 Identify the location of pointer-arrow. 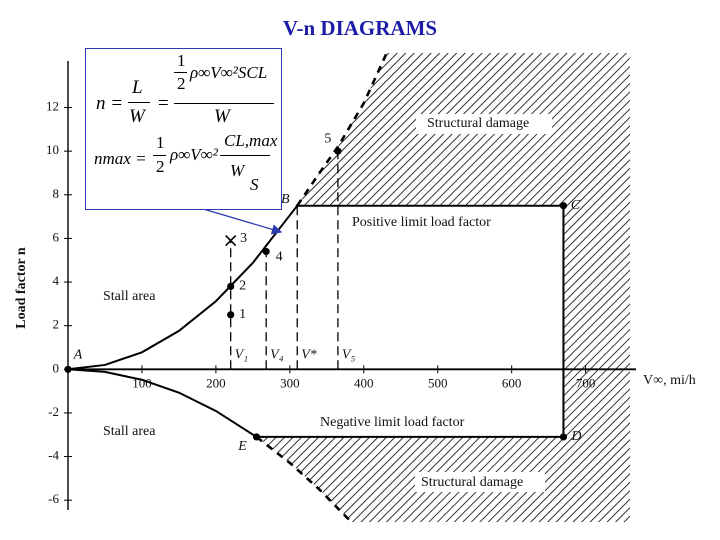
(241, 221).